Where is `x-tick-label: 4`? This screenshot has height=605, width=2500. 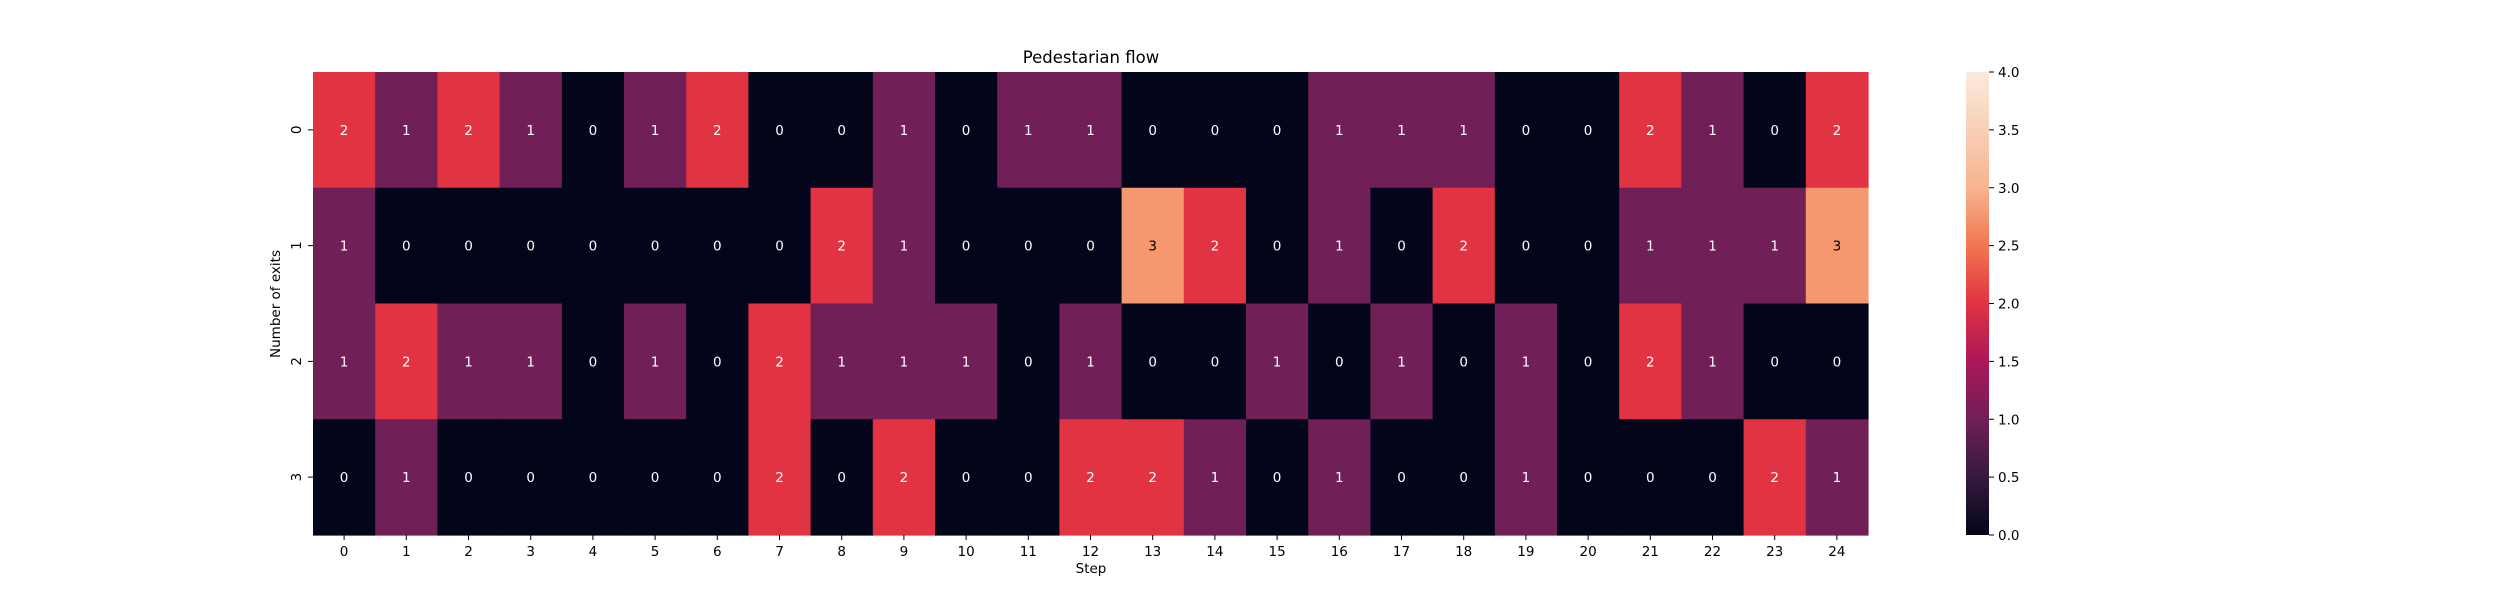
x-tick-label: 4 is located at coordinates (593, 552).